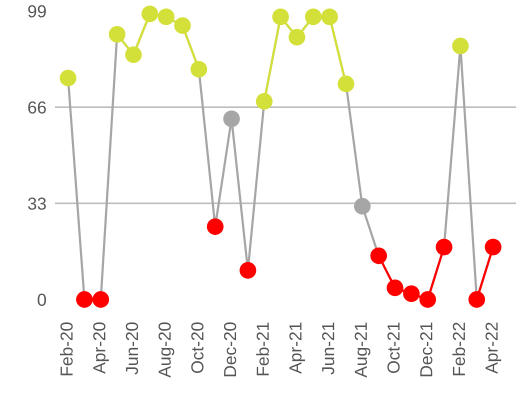  What do you see at coordinates (459, 349) in the screenshot?
I see `x-tick-label: Feb-22` at bounding box center [459, 349].